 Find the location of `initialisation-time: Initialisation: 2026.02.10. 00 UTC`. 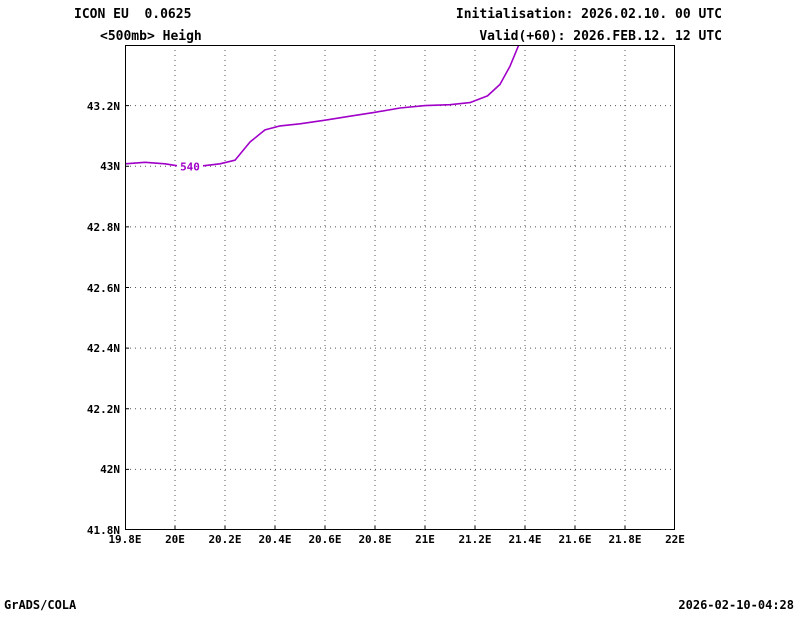

initialisation-time: Initialisation: 2026.02.10. 00 UTC is located at coordinates (588, 14).